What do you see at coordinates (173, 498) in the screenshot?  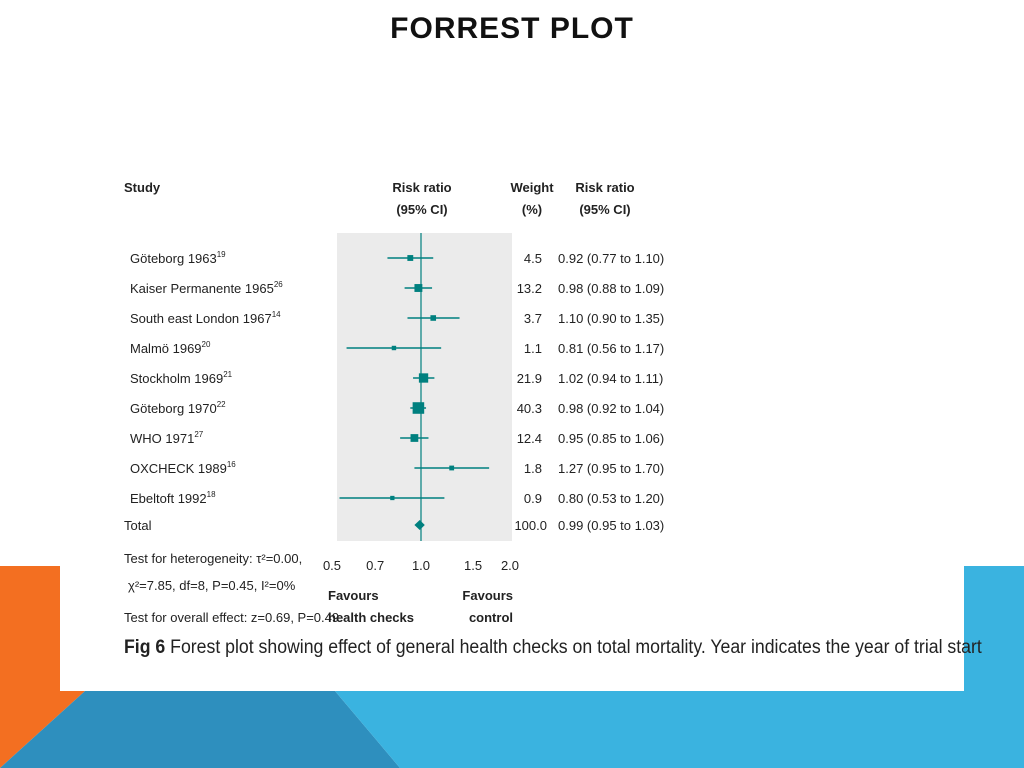 I see `study-label: Ebeltoft 199218` at bounding box center [173, 498].